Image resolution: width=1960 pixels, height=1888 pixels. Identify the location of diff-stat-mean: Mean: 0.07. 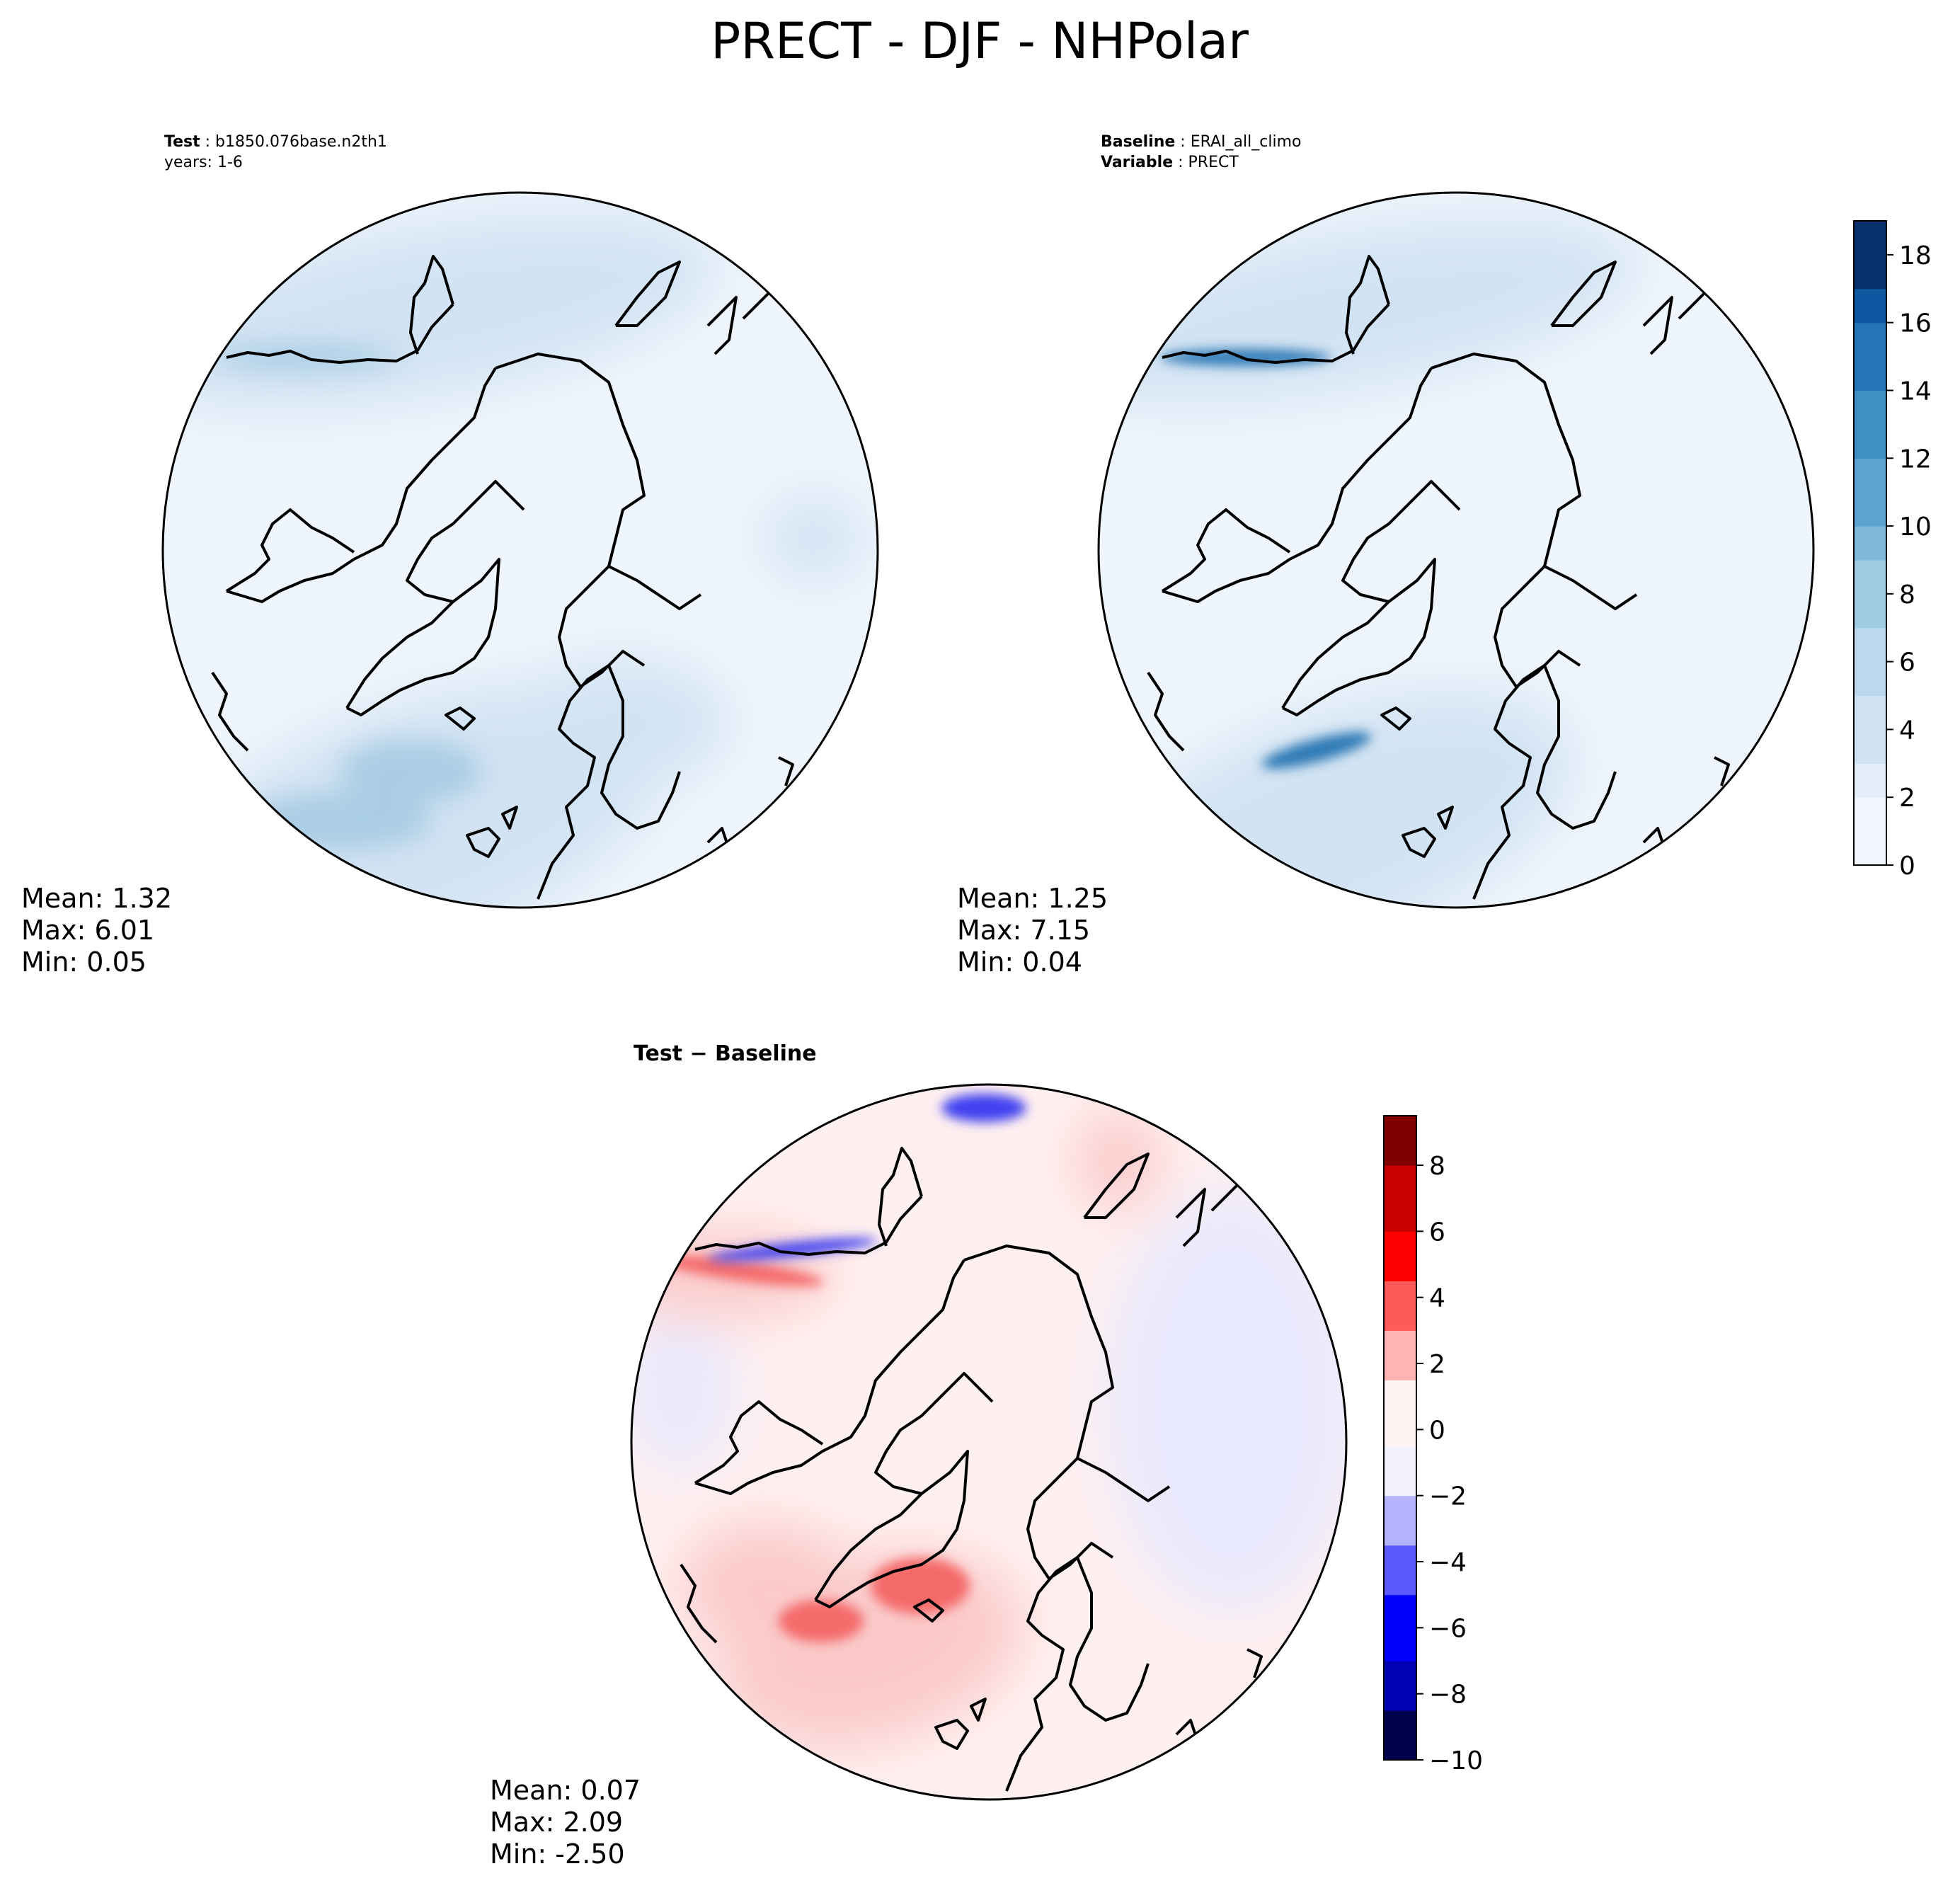
(565, 1791).